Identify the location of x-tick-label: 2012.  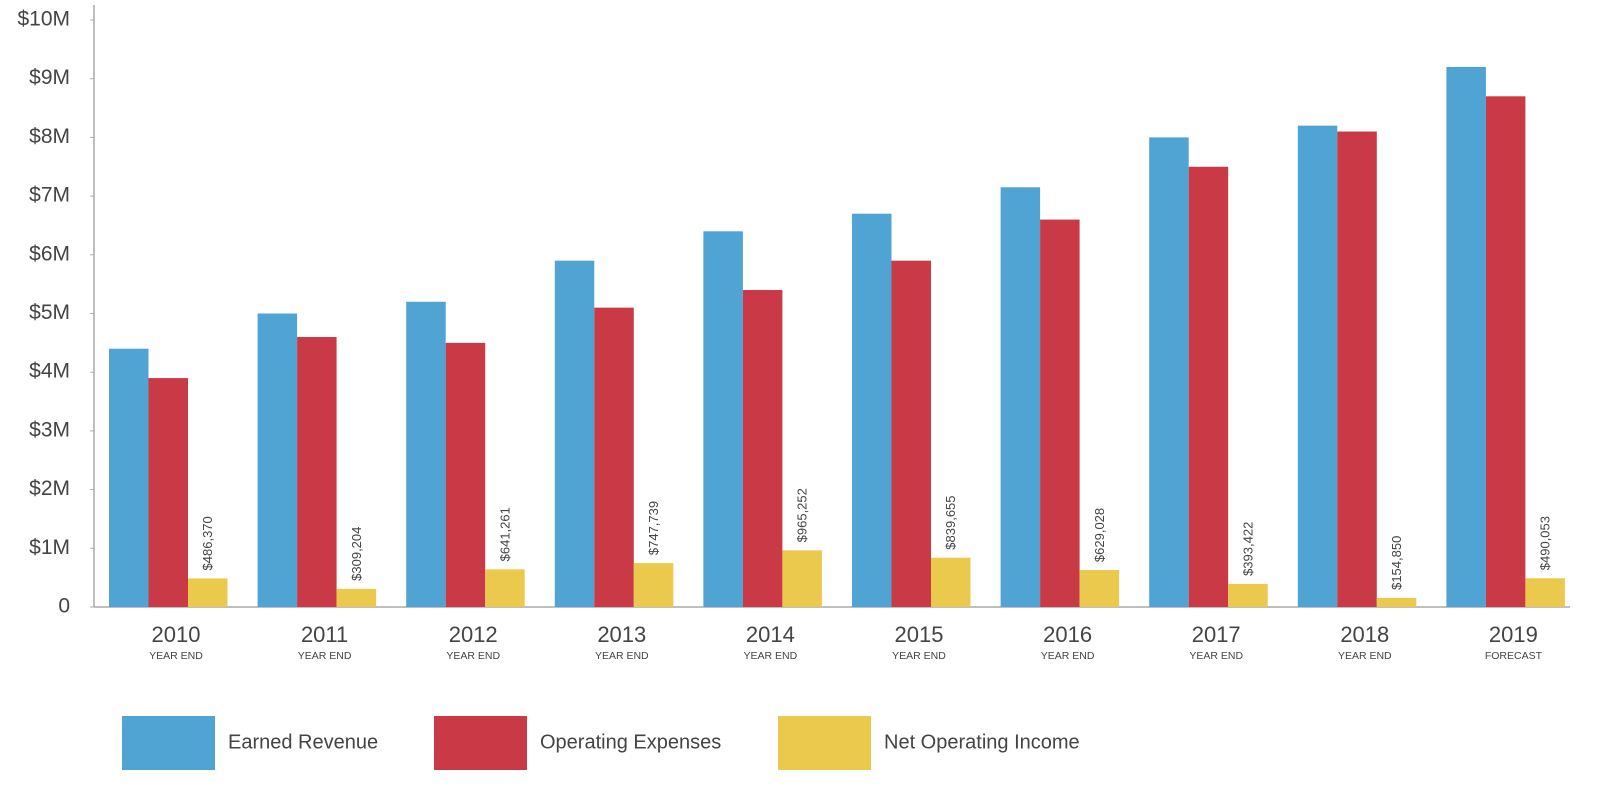
(473, 634).